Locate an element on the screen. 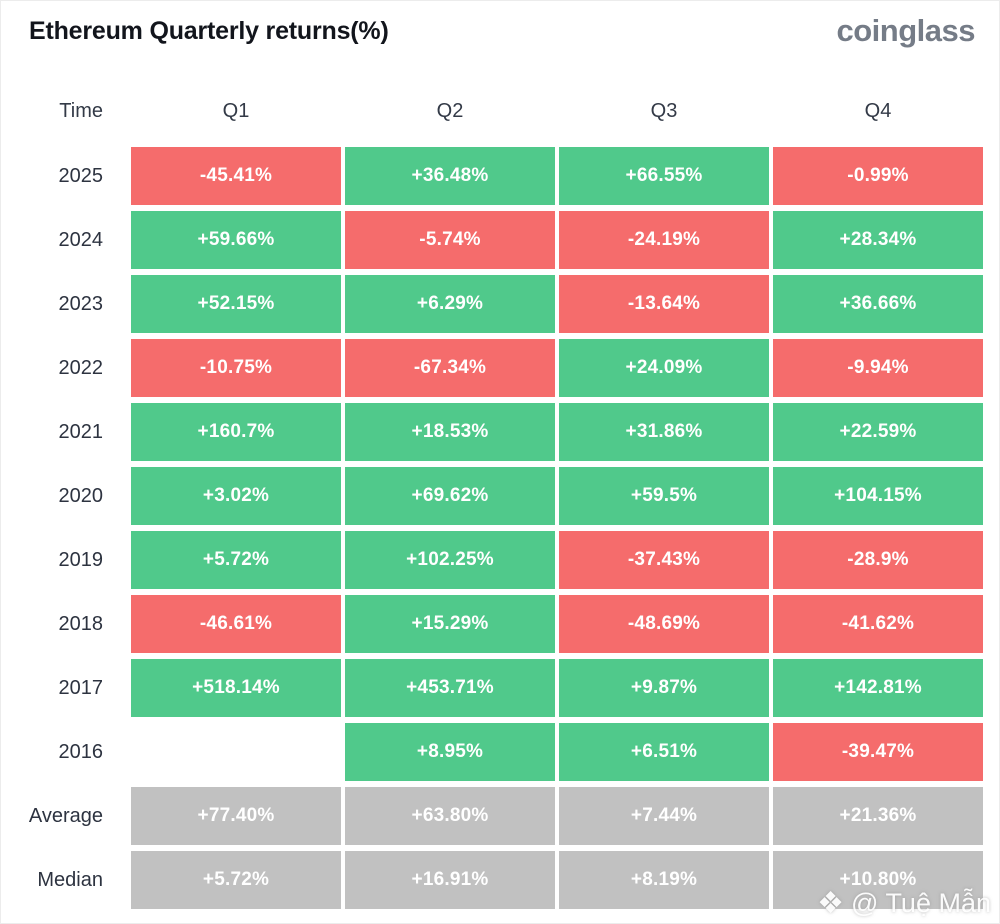  return-cell: +36.48% is located at coordinates (450, 176).